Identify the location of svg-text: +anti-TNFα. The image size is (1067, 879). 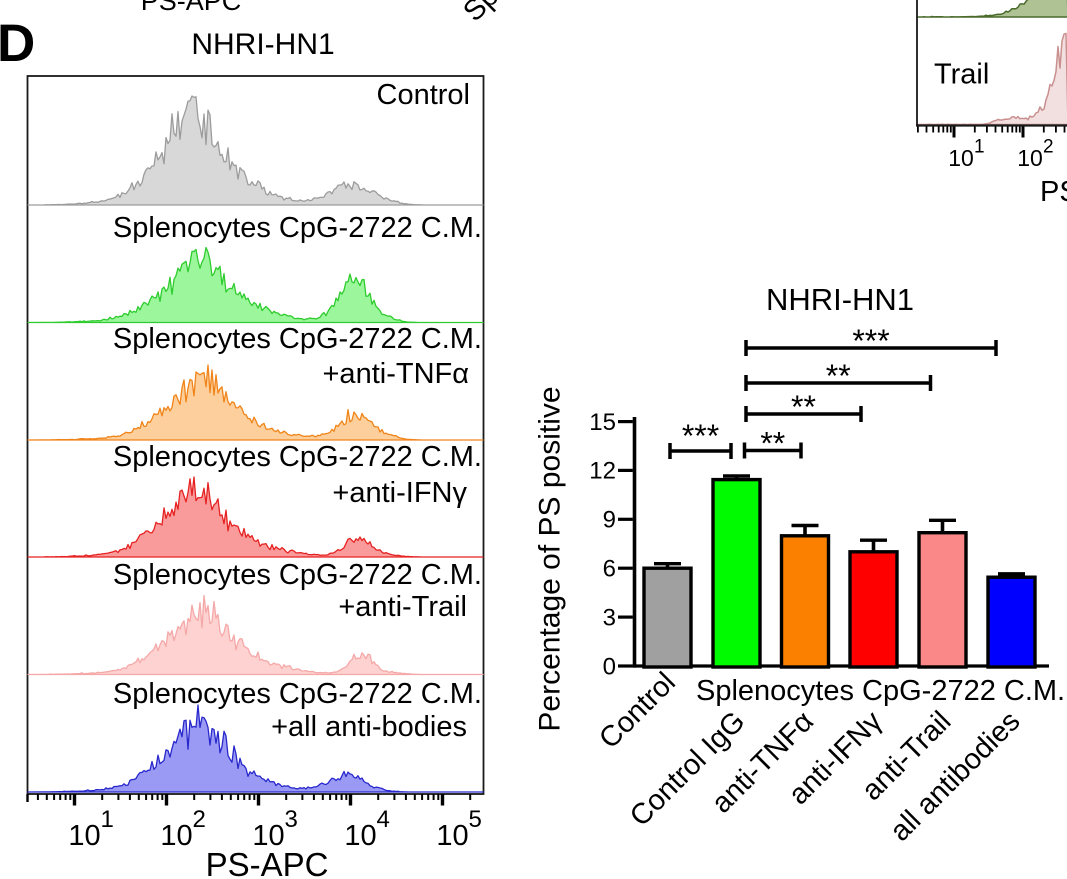
(396, 374).